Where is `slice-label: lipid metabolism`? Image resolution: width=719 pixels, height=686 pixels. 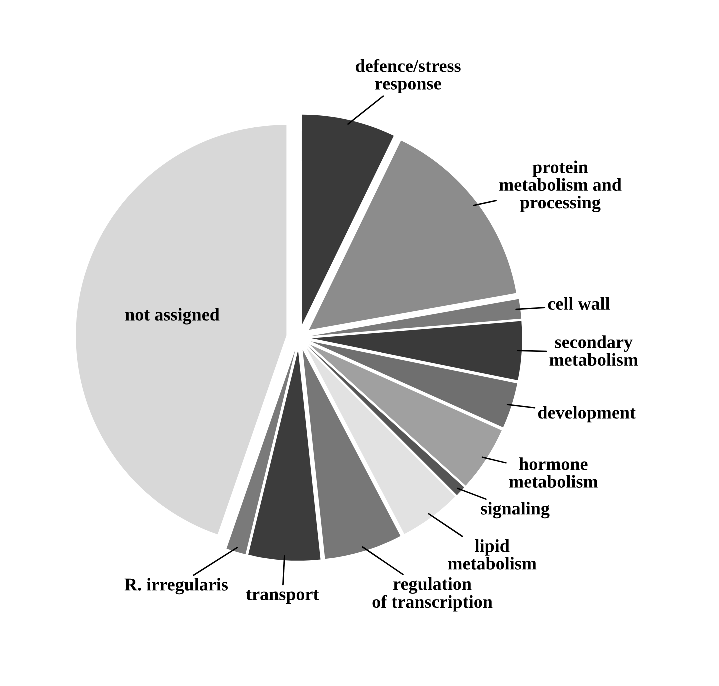 slice-label: lipid metabolism is located at coordinates (492, 555).